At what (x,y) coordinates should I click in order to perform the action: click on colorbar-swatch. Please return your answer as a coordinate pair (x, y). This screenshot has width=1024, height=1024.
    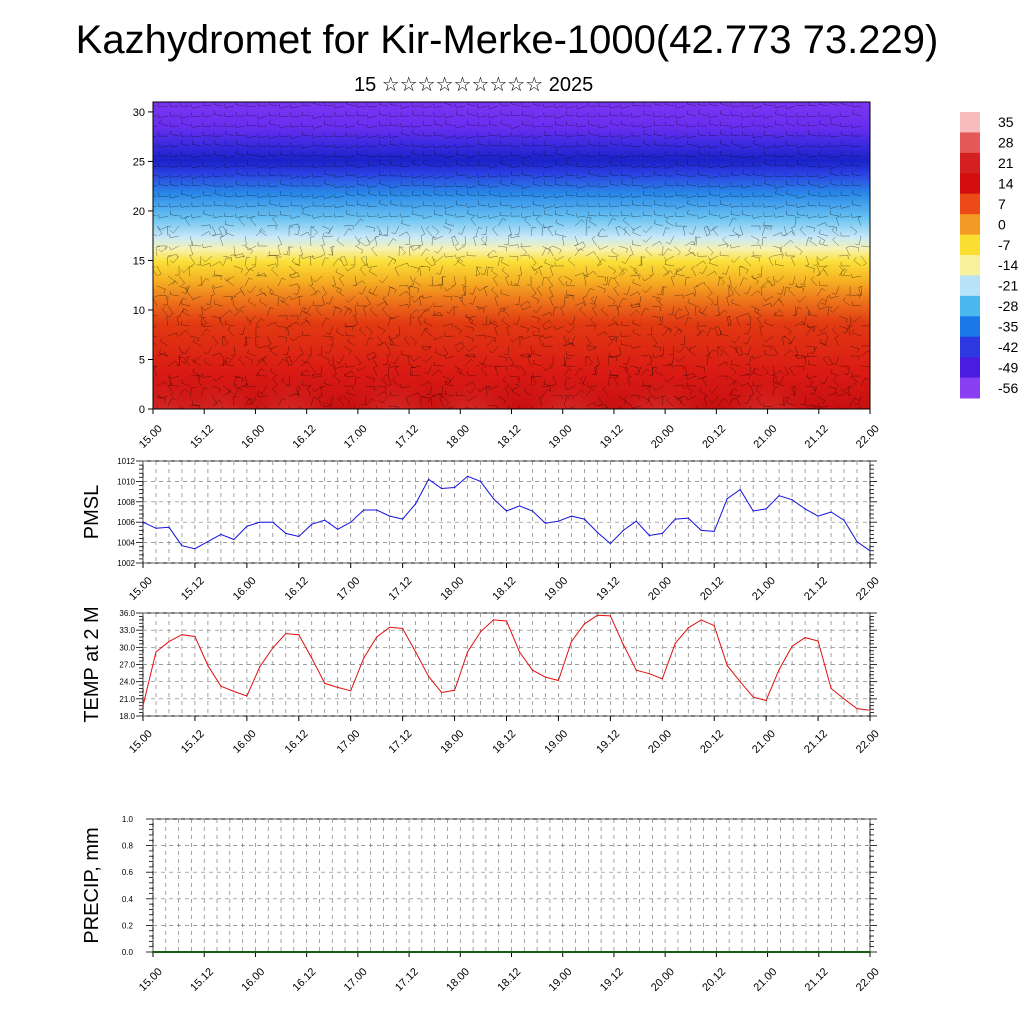
    Looking at the image, I should click on (970, 265).